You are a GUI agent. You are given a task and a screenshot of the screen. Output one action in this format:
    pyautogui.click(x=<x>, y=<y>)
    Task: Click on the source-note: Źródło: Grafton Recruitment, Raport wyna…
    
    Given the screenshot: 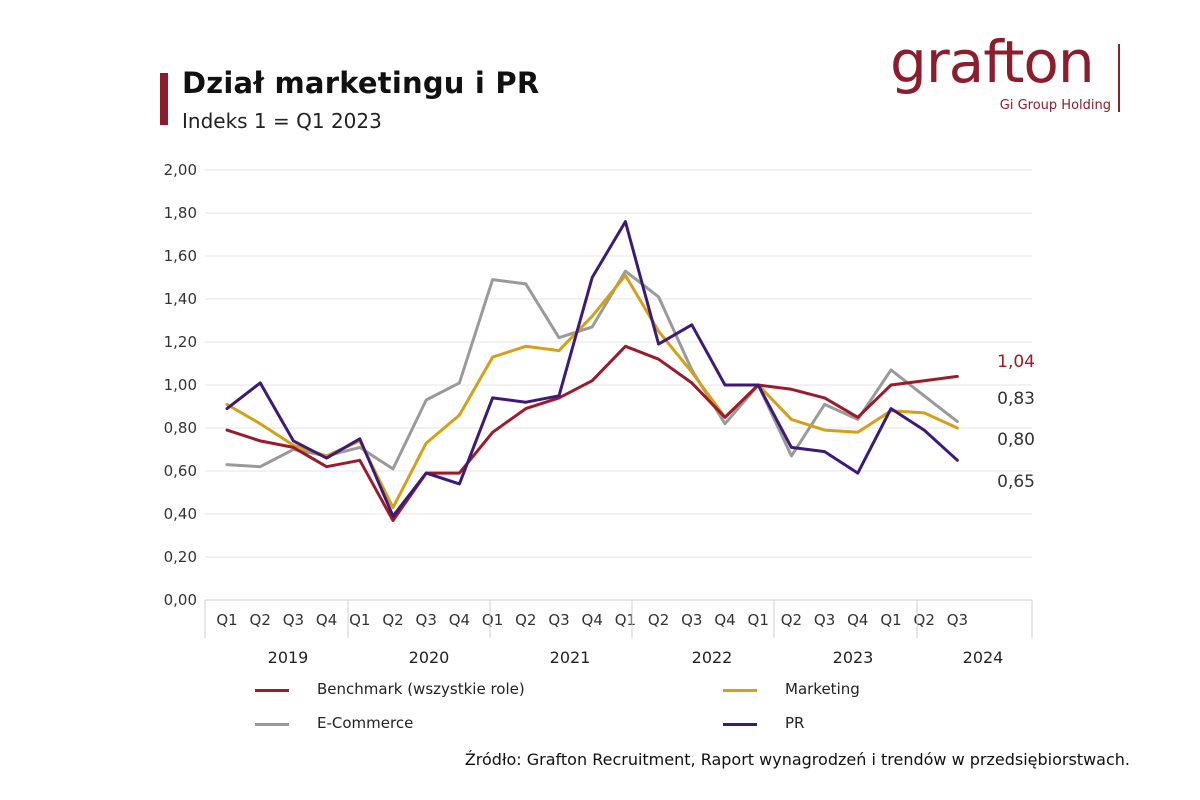 What is the action you would take?
    pyautogui.click(x=797, y=759)
    